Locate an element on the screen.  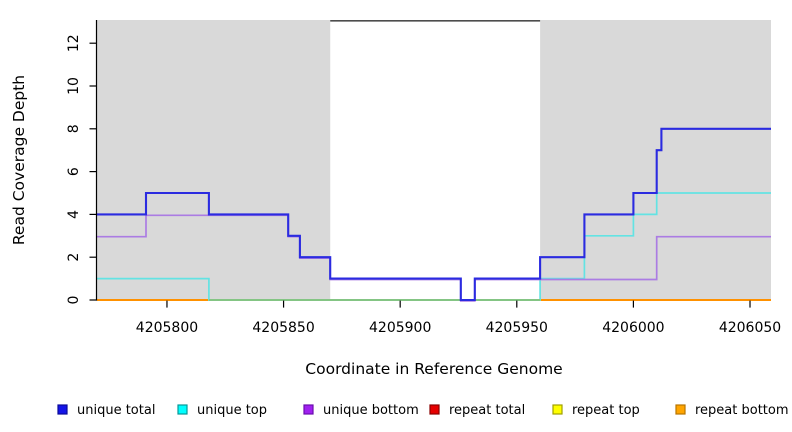
legend-item: repeat total is located at coordinates (477, 410).